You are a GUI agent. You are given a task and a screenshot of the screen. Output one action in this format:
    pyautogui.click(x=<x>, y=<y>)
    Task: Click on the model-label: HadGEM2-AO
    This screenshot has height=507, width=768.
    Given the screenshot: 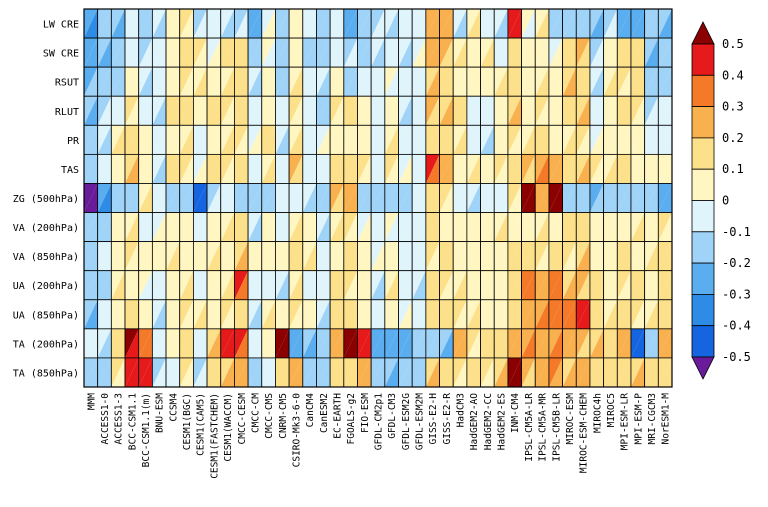 What is the action you would take?
    pyautogui.click(x=474, y=421)
    